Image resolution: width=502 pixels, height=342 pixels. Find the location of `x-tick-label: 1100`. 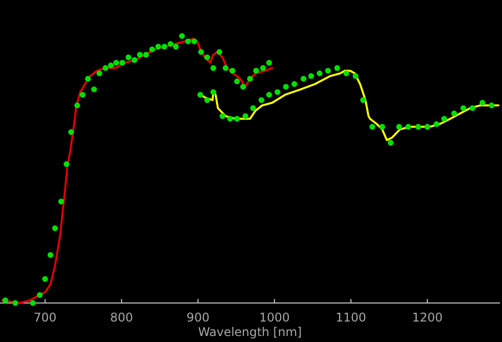

x-tick-label: 1100 is located at coordinates (351, 317).